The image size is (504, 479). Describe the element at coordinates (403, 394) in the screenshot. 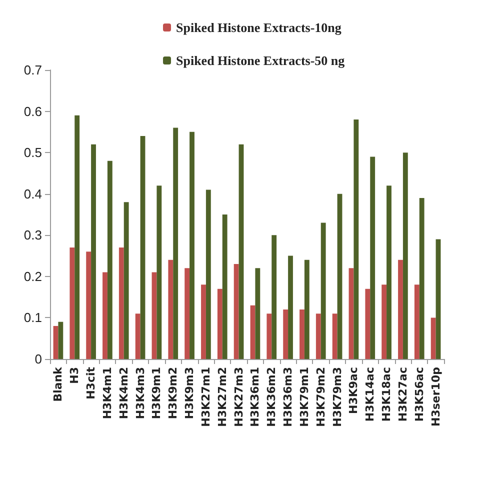

I see `x-tick-label: H3K27ac` at that location.